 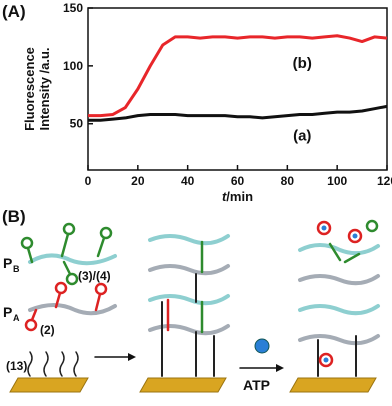 What do you see at coordinates (16, 269) in the screenshot?
I see `label-pb-sub: B` at bounding box center [16, 269].